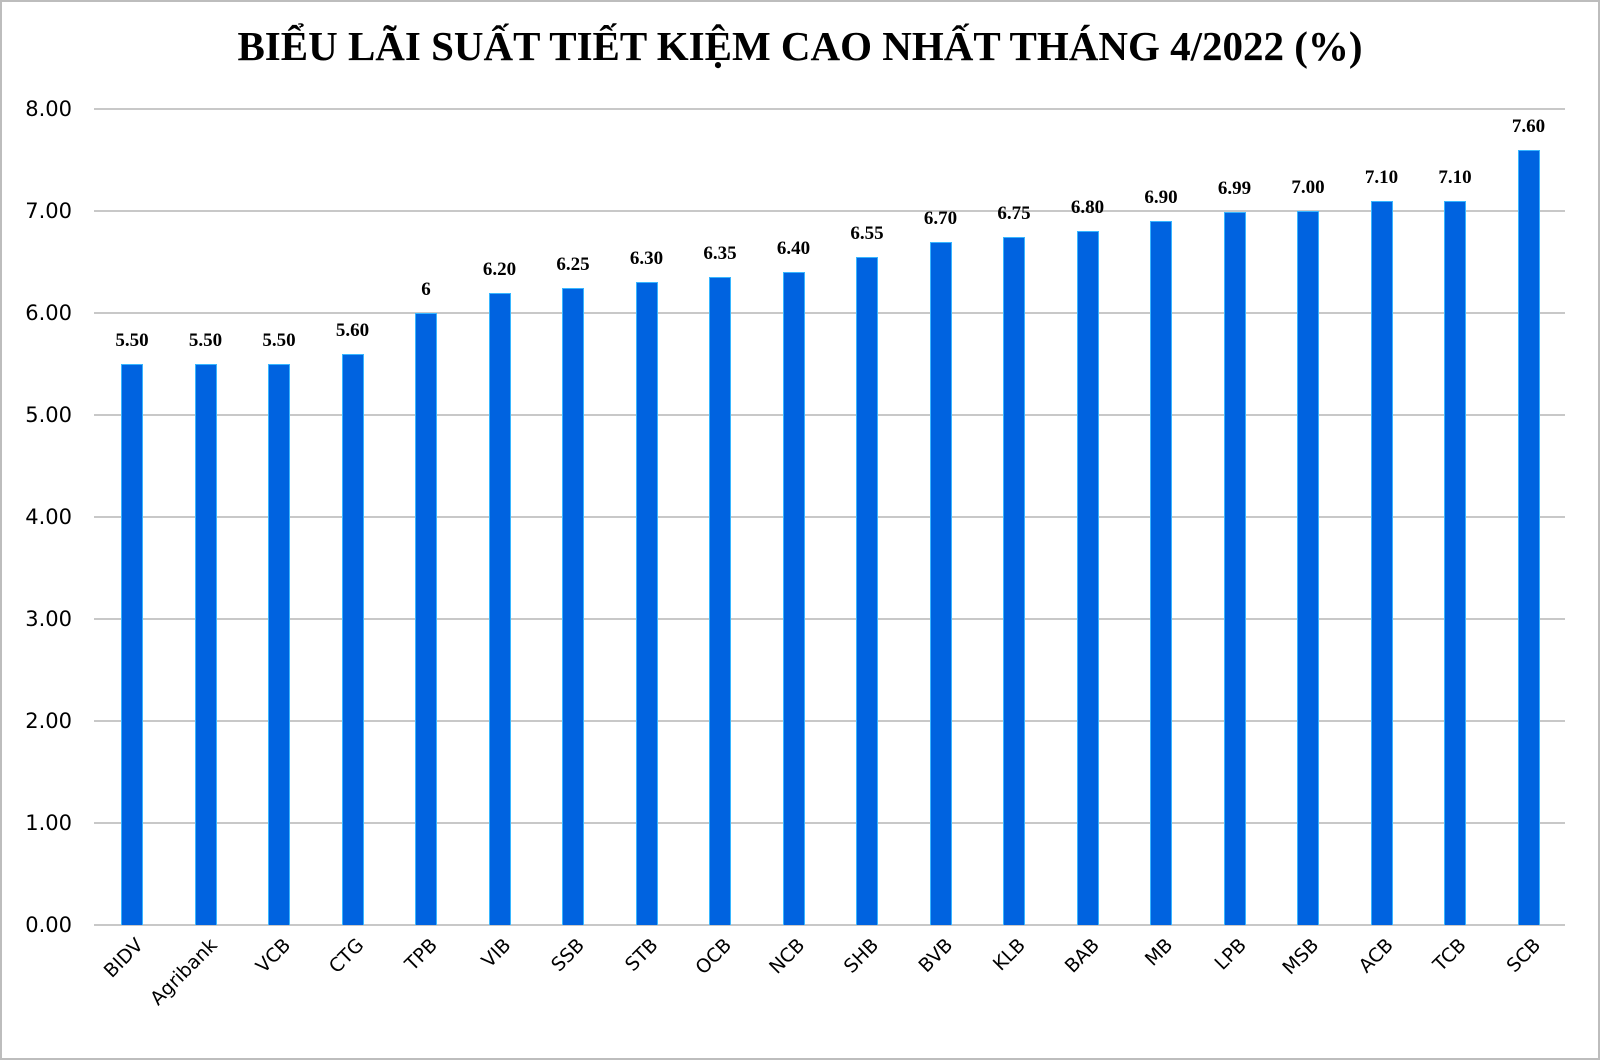  Describe the element at coordinates (1528, 537) in the screenshot. I see `bar-scb` at that location.